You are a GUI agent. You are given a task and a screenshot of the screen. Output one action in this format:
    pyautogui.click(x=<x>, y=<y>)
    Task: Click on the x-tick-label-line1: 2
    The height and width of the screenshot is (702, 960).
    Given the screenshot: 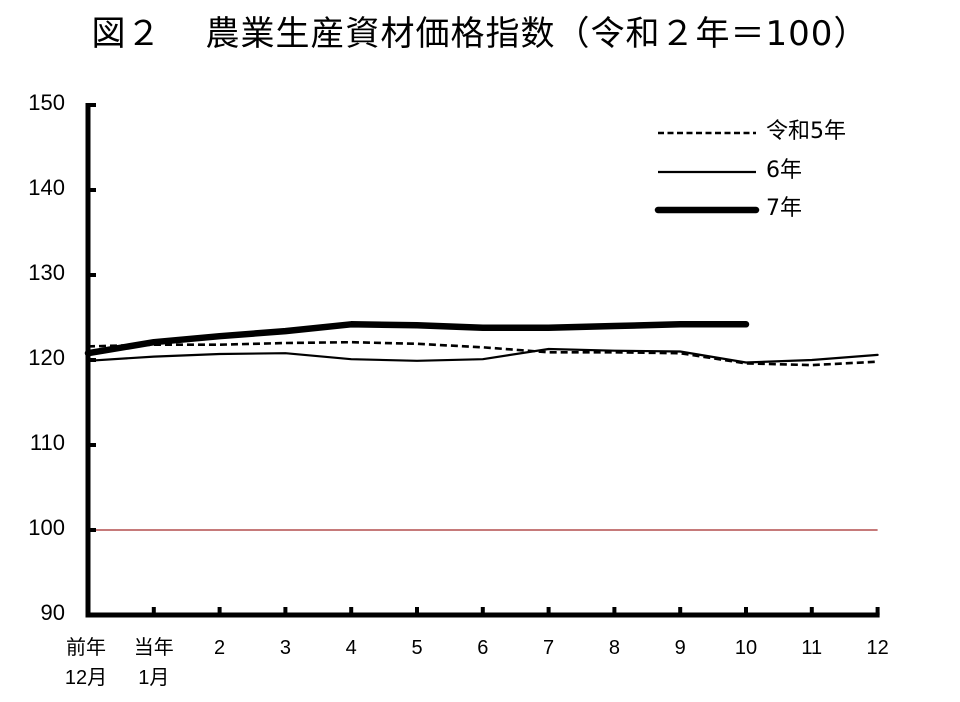 What is the action you would take?
    pyautogui.click(x=220, y=648)
    